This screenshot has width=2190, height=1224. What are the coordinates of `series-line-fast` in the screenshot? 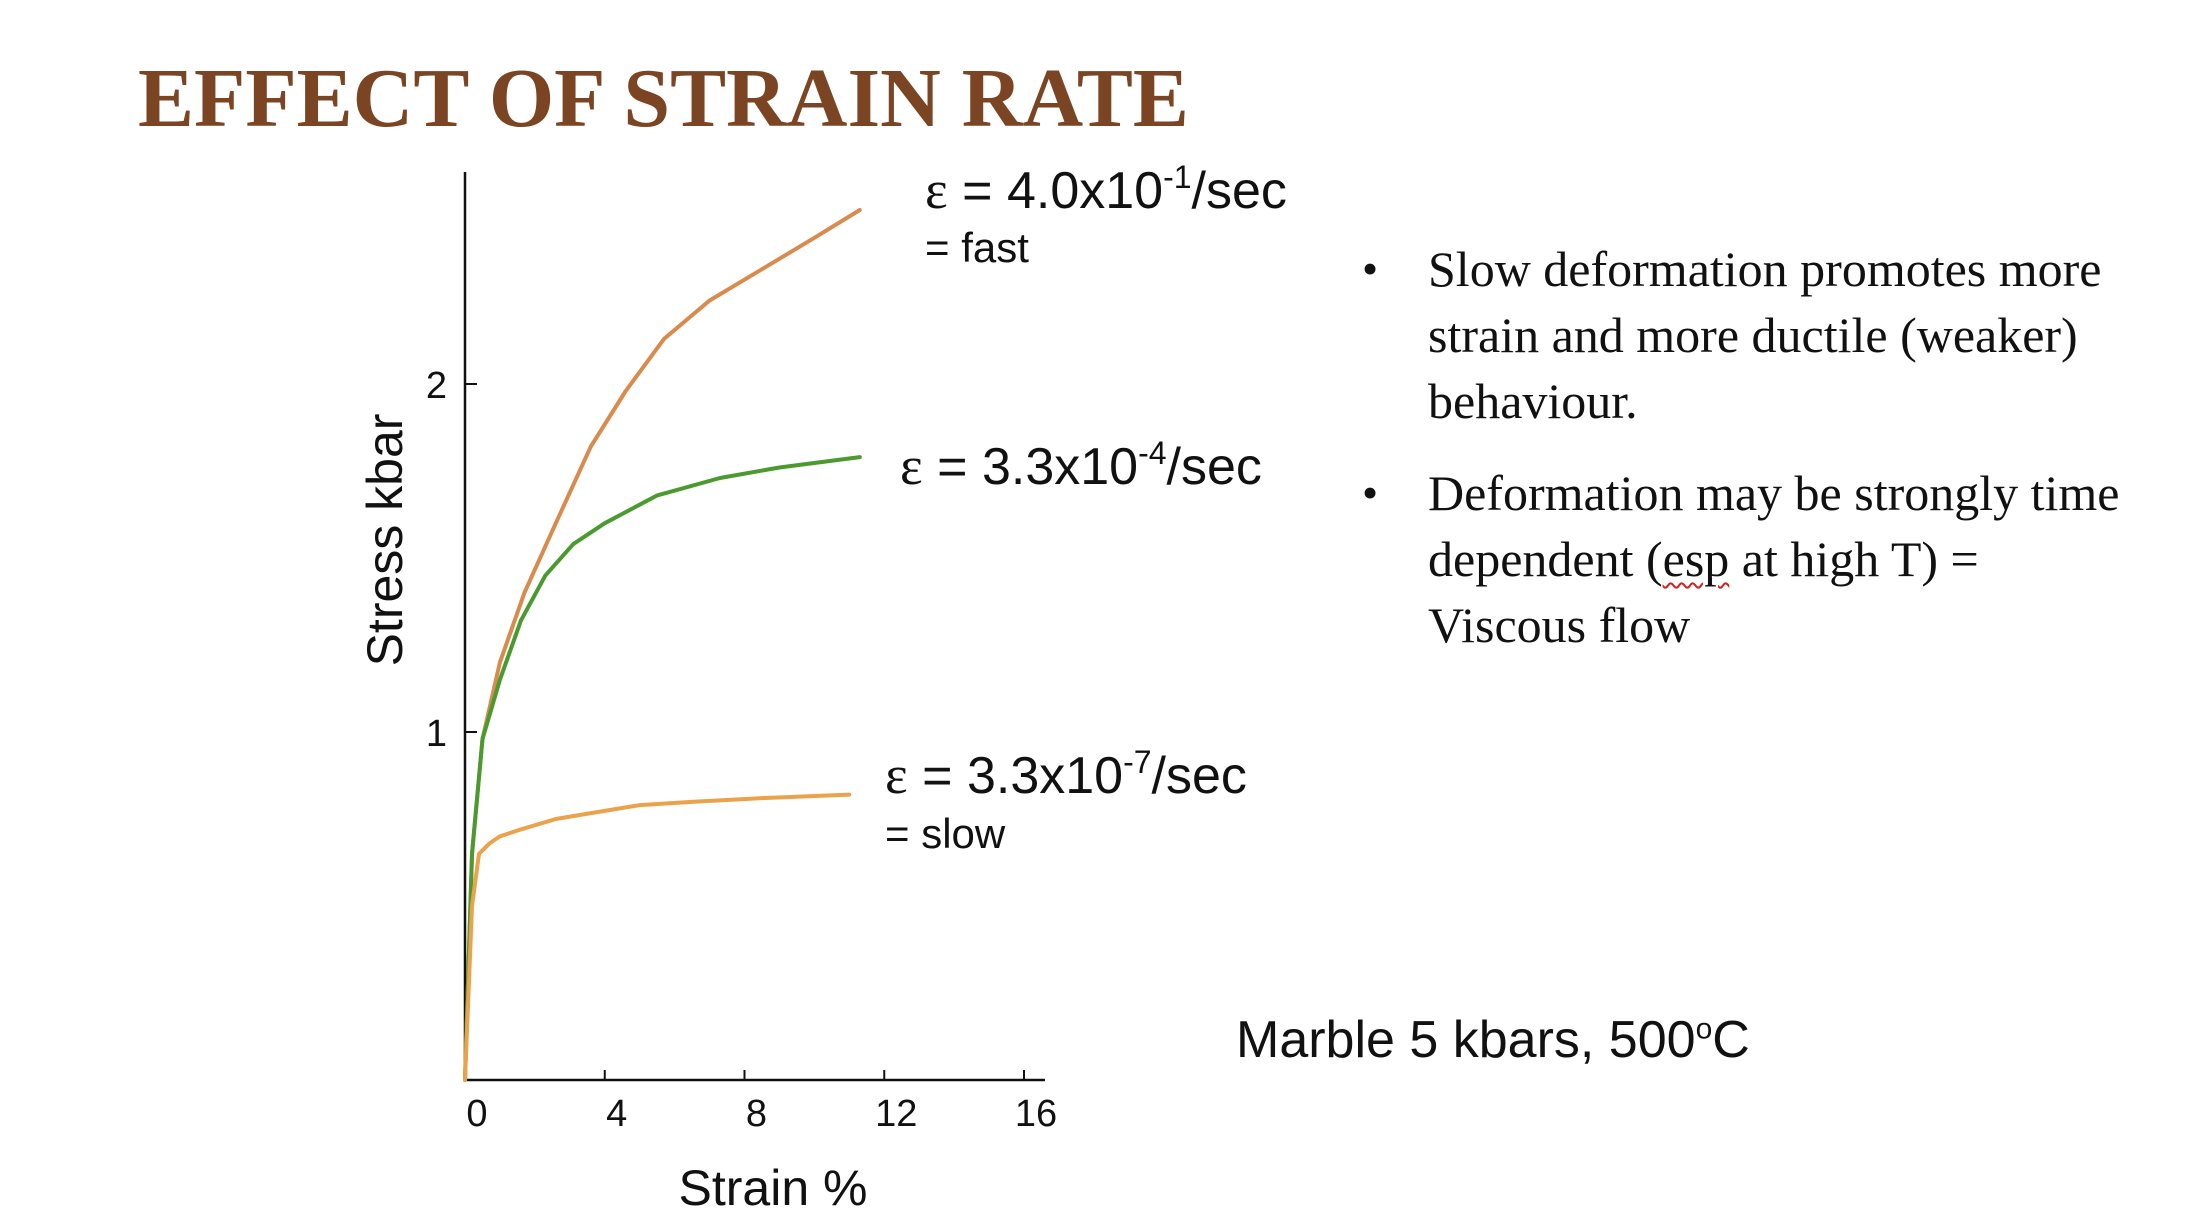 It's located at (662, 645).